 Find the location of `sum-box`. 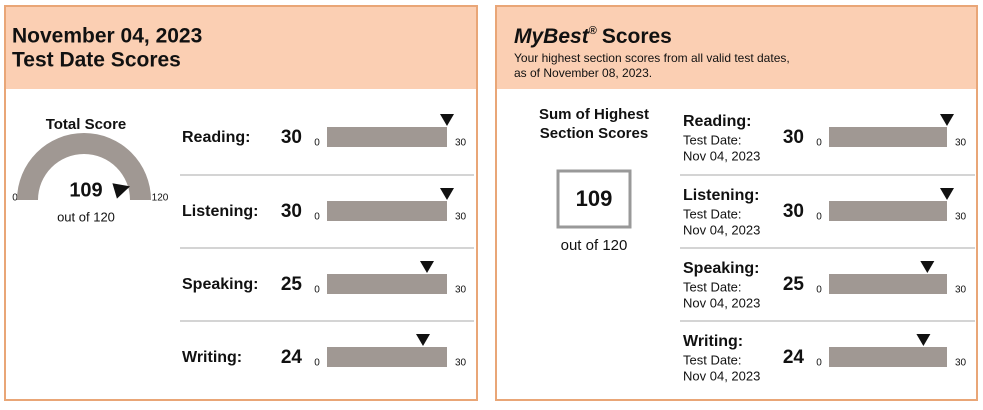

sum-box is located at coordinates (594, 199).